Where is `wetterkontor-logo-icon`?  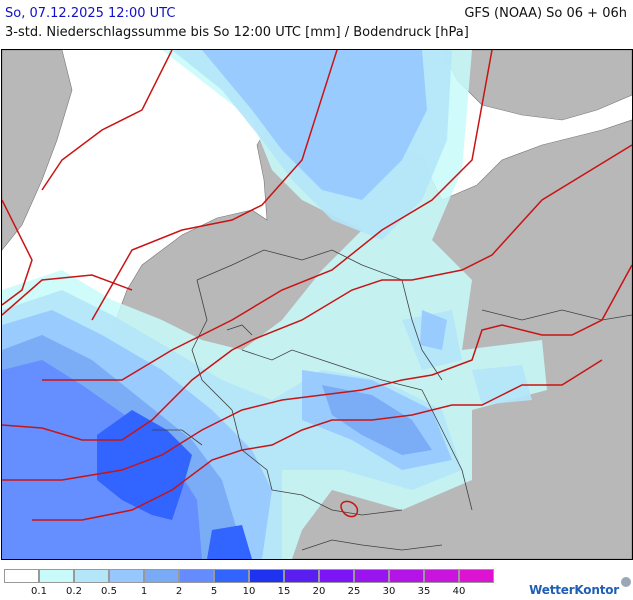 wetterkontor-logo-icon is located at coordinates (626, 582).